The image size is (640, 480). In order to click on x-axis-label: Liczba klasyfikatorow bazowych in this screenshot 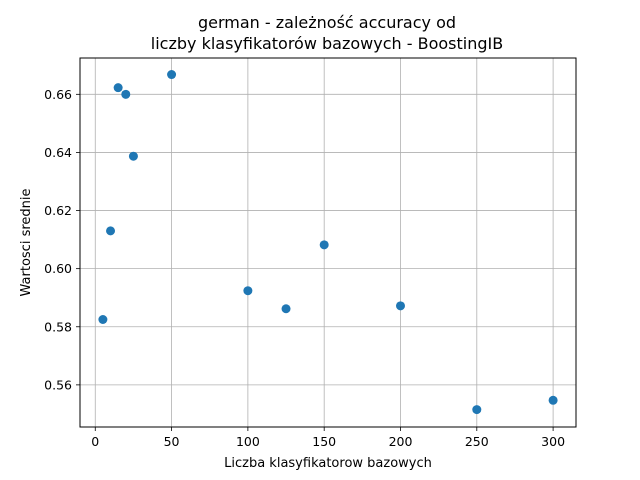, I will do `click(328, 463)`.